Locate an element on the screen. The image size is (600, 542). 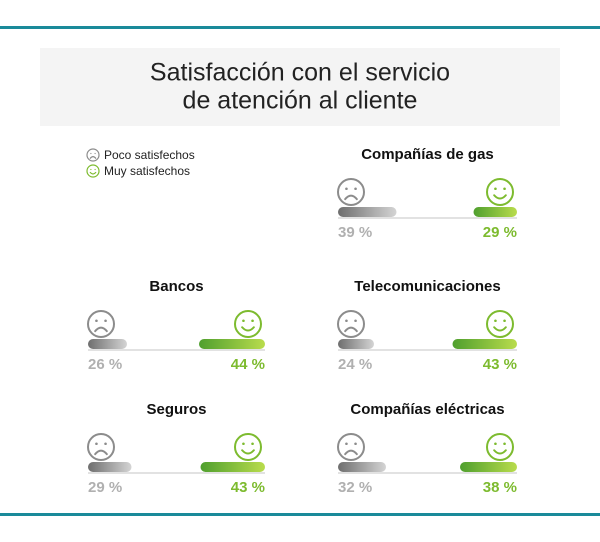
title-band is located at coordinates (300, 87).